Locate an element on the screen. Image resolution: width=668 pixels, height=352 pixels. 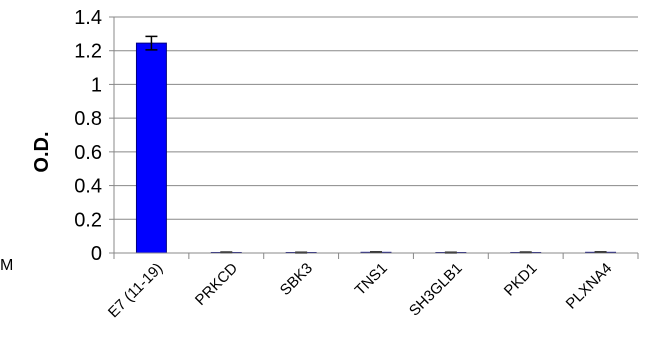
x-tick-label: PRKCD is located at coordinates (216, 284).